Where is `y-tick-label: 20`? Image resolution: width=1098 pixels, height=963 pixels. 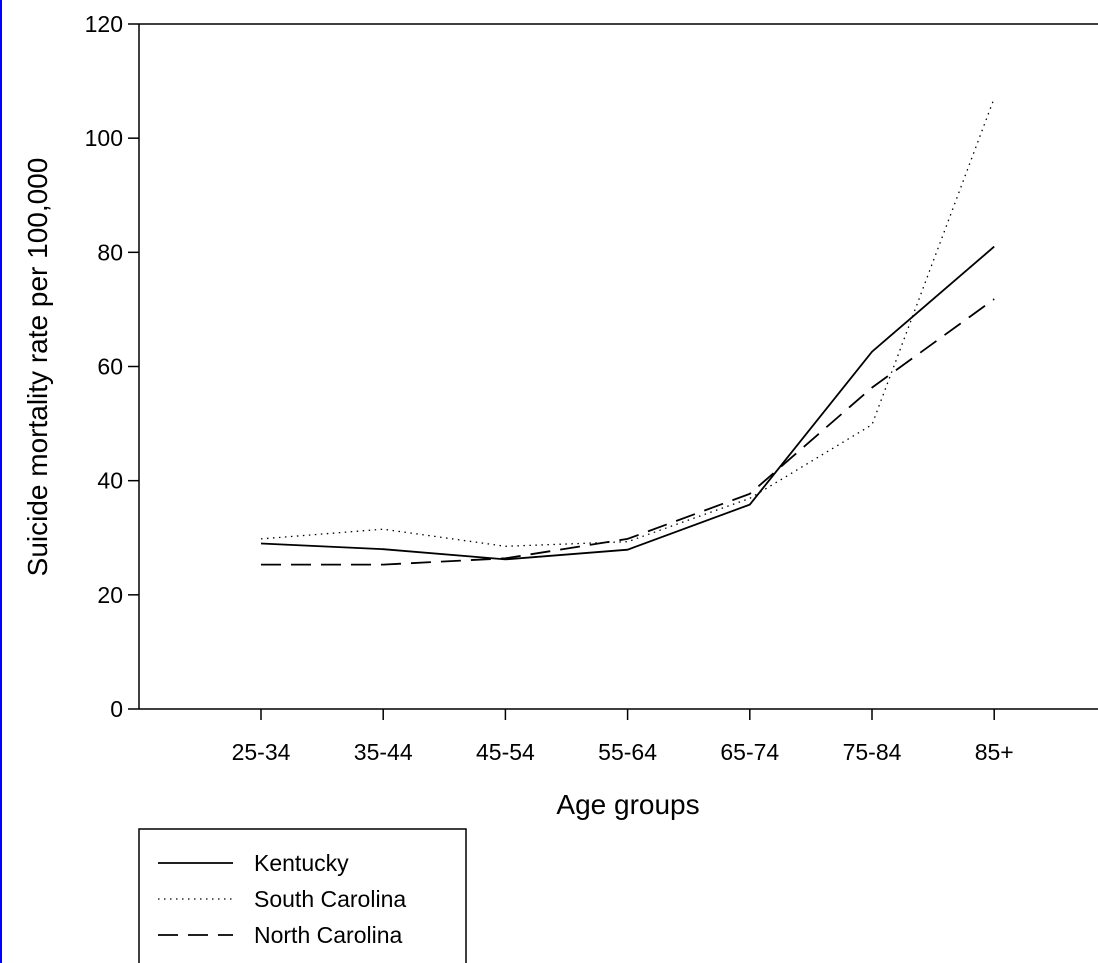 y-tick-label: 20 is located at coordinates (110, 595).